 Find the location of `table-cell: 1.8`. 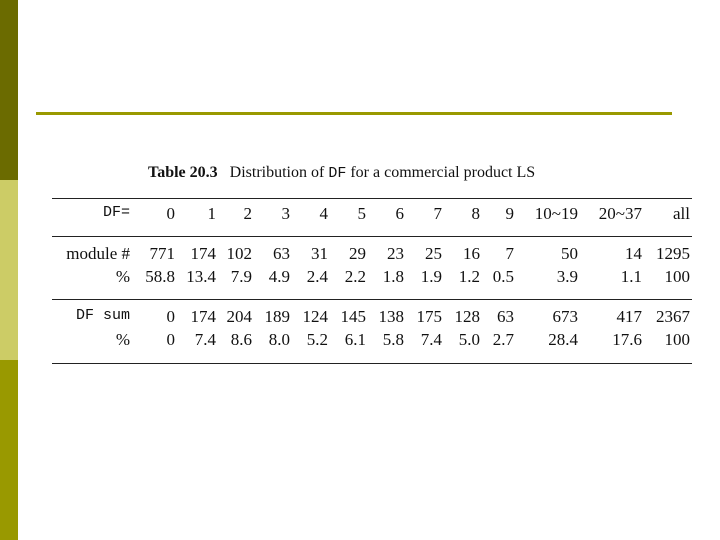

table-cell: 1.8 is located at coordinates (393, 276).